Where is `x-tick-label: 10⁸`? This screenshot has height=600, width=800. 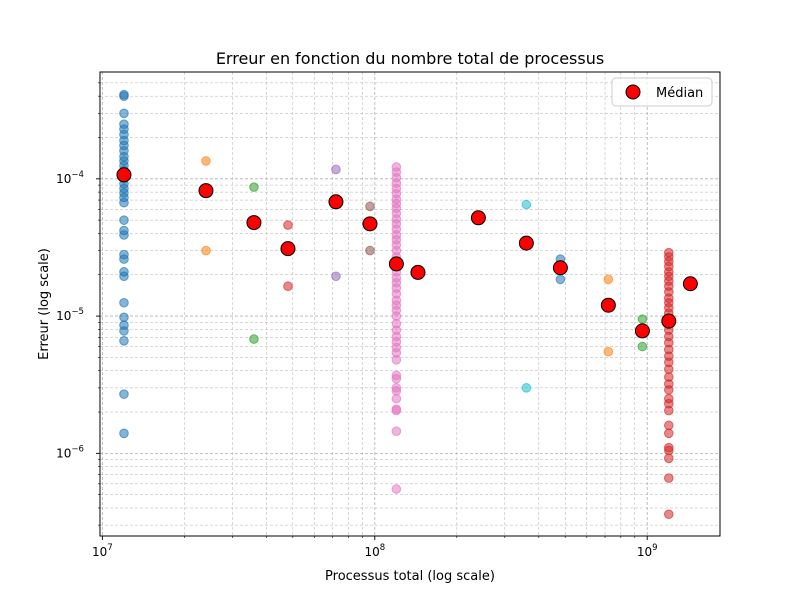 x-tick-label: 10⁸ is located at coordinates (374, 551).